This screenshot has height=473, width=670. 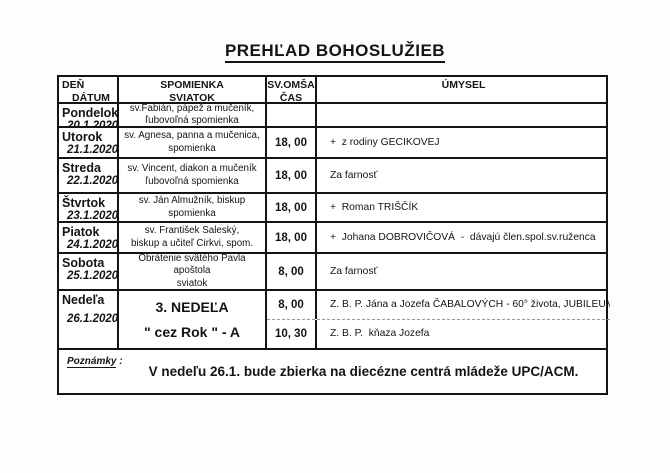 What do you see at coordinates (84, 203) in the screenshot?
I see `day-name: Štvrtok` at bounding box center [84, 203].